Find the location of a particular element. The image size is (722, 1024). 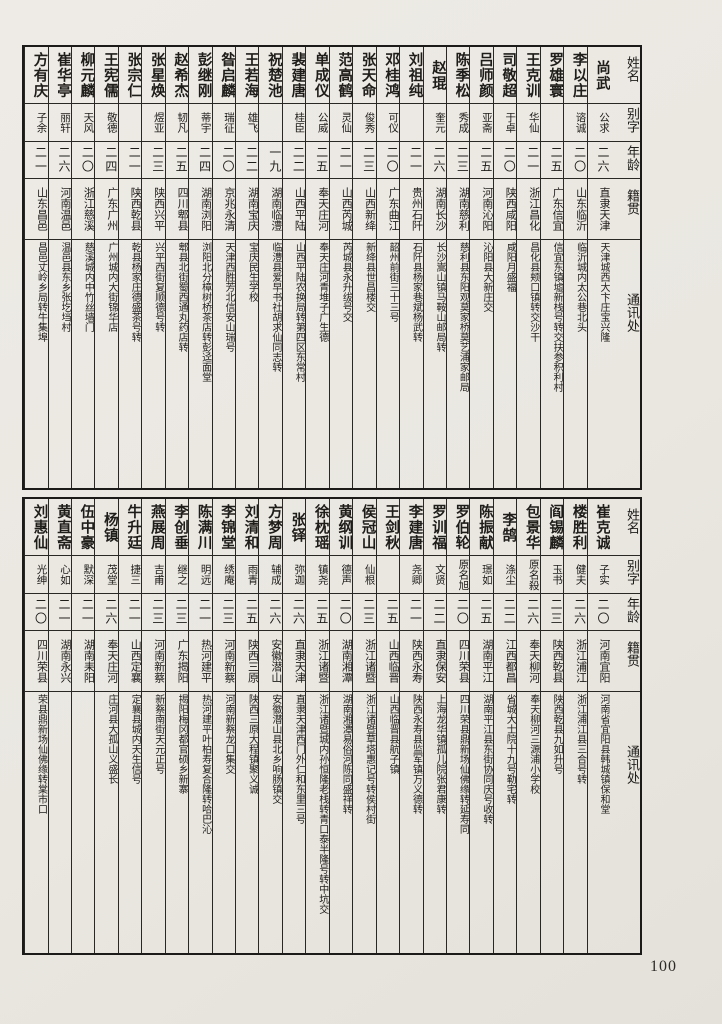

header-contact-label: 通讯处 is located at coordinates (632, 312).